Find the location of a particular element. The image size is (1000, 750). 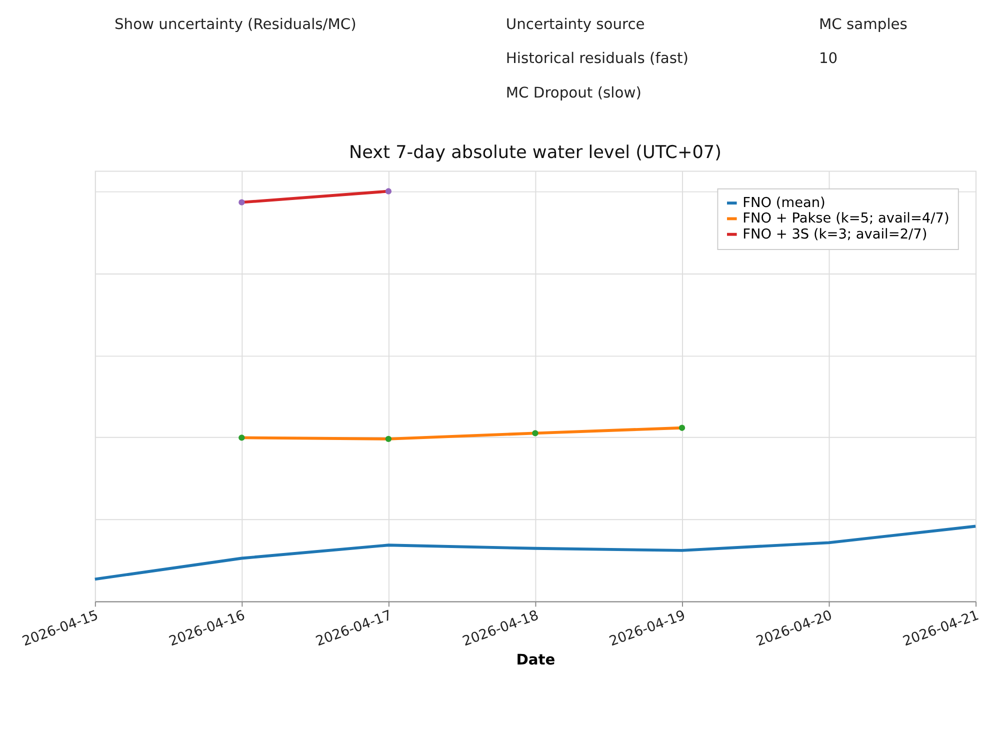

text: 10 is located at coordinates (828, 59).